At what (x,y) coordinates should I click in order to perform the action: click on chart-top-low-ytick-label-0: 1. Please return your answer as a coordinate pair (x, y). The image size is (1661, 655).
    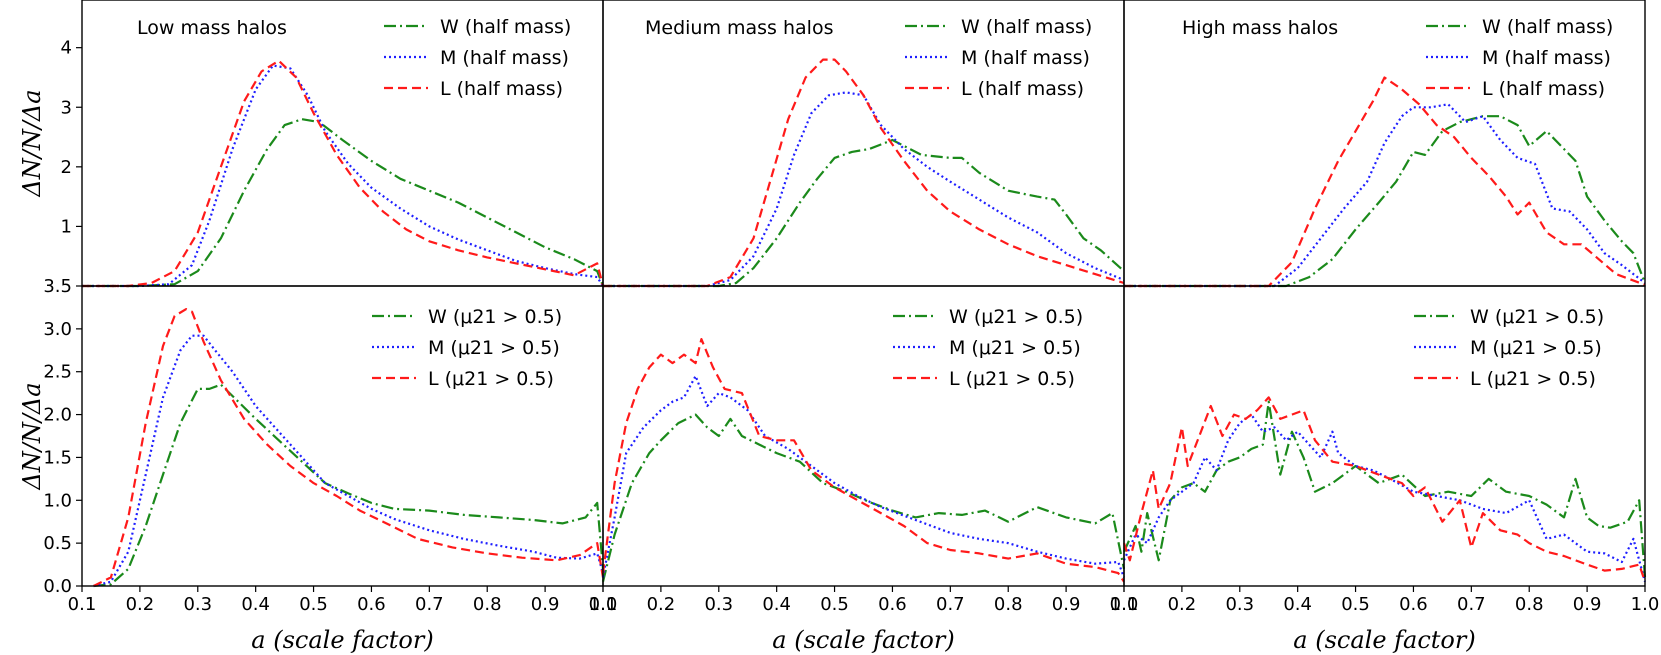
    Looking at the image, I should click on (66, 226).